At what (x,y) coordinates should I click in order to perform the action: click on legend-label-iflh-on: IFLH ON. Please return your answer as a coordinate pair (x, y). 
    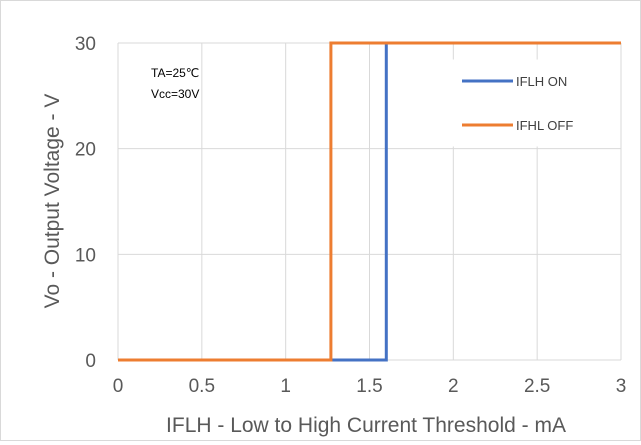
    Looking at the image, I should click on (541, 81).